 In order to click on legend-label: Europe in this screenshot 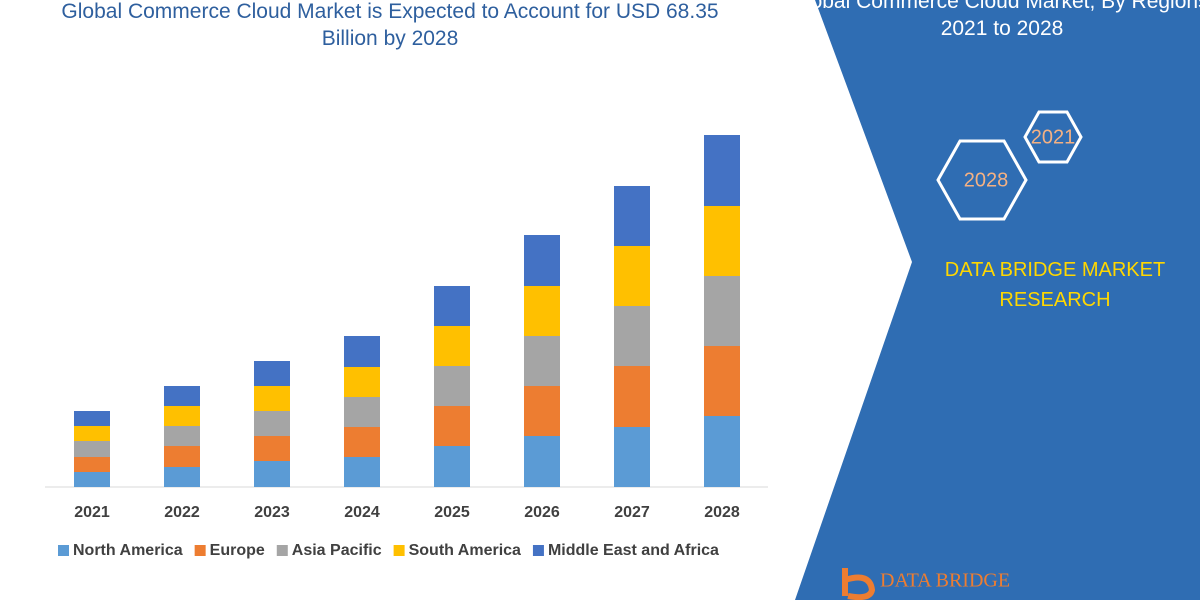, I will do `click(237, 550)`.